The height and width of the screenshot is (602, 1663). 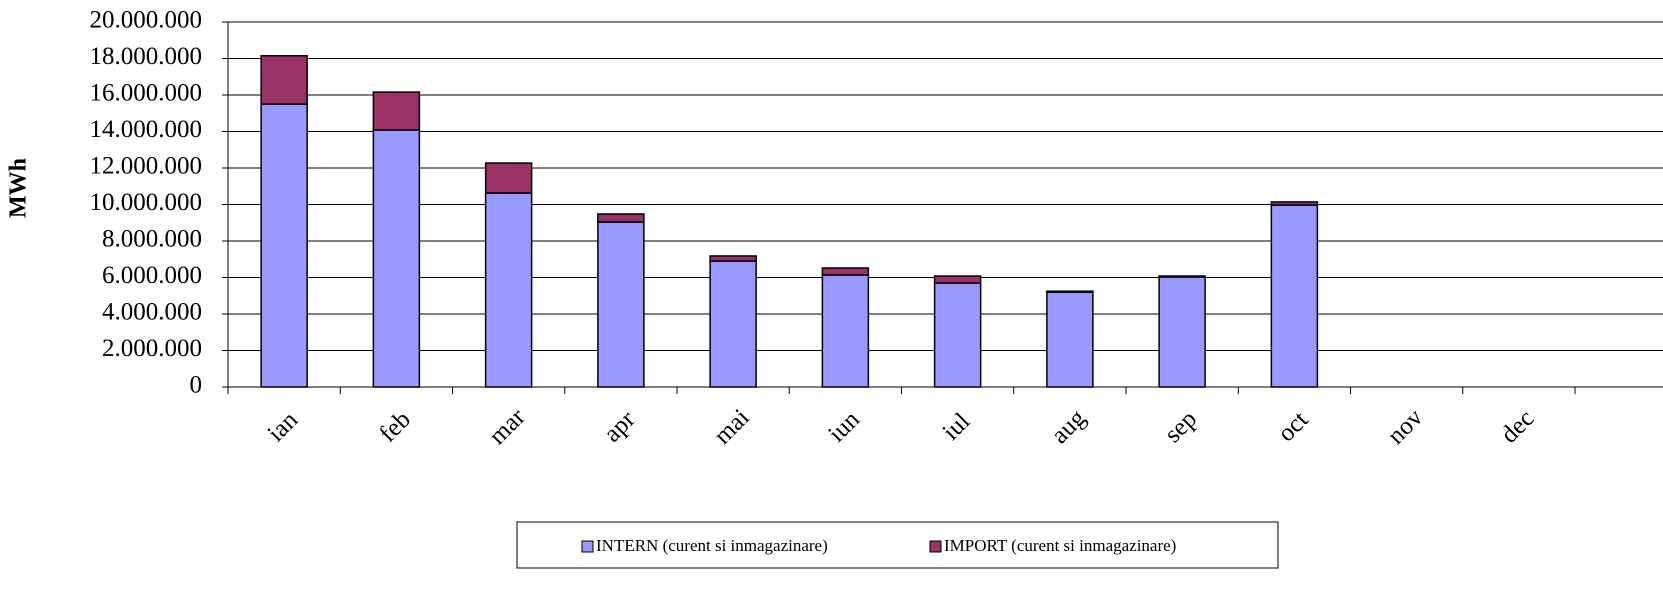 What do you see at coordinates (1293, 426) in the screenshot?
I see `x-tick-label: oct` at bounding box center [1293, 426].